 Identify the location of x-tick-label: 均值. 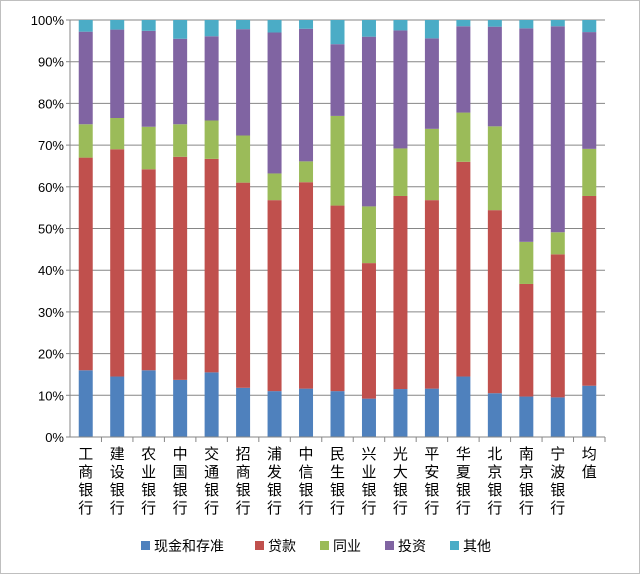
(589, 463).